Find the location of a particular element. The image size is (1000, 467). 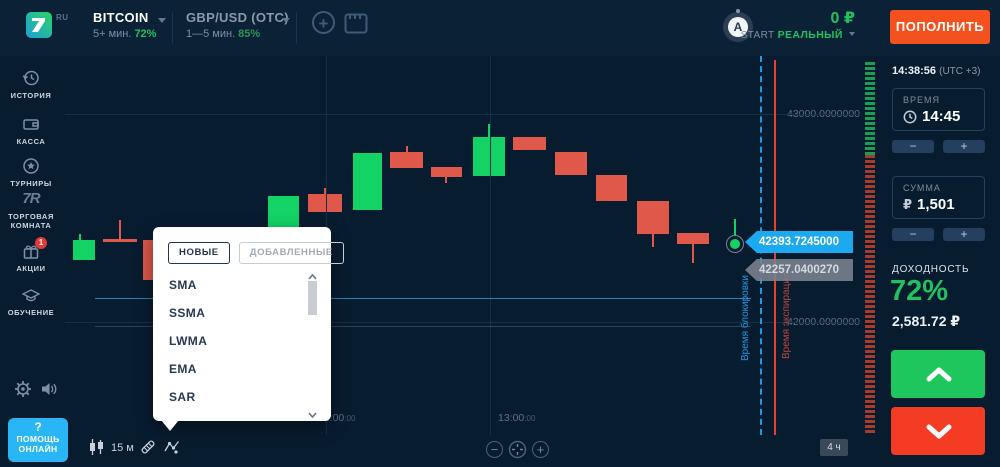

promotions-badge: 1 is located at coordinates (41, 243).